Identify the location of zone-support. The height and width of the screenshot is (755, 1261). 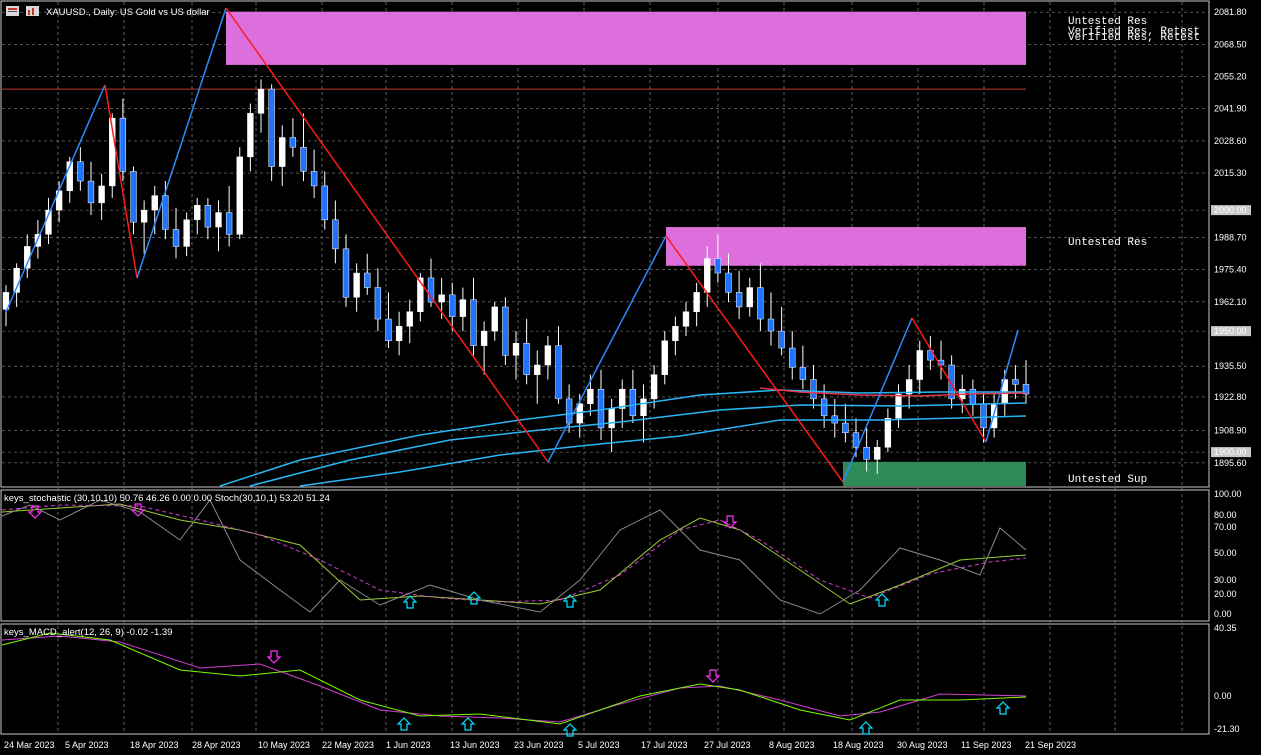
(934, 473).